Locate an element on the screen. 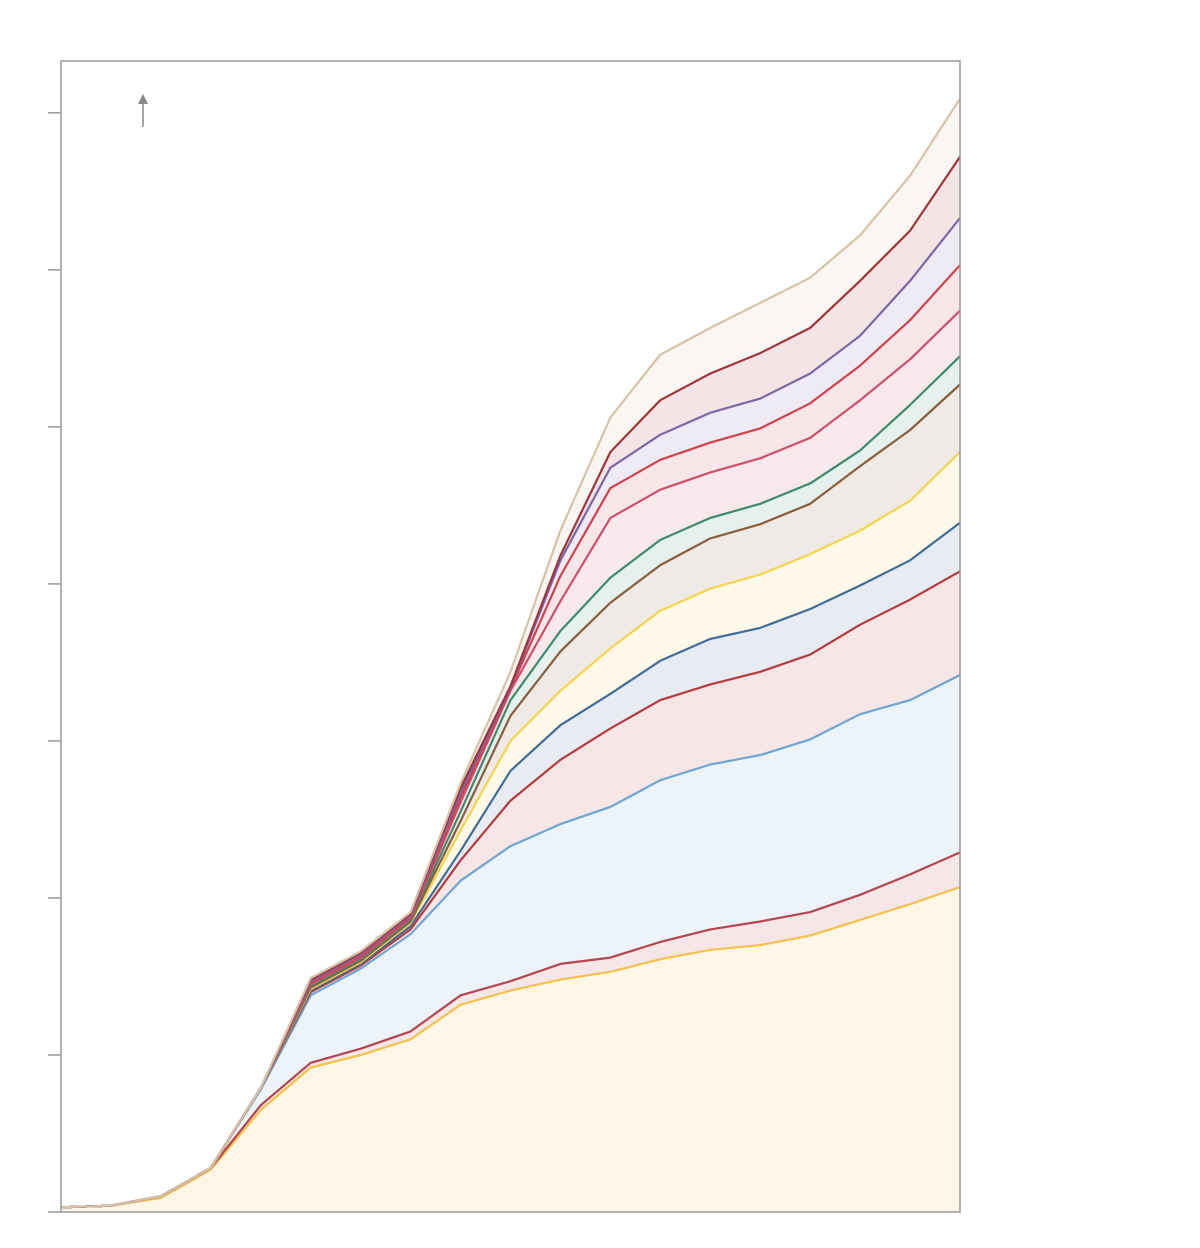  up-arrow is located at coordinates (143, 110).